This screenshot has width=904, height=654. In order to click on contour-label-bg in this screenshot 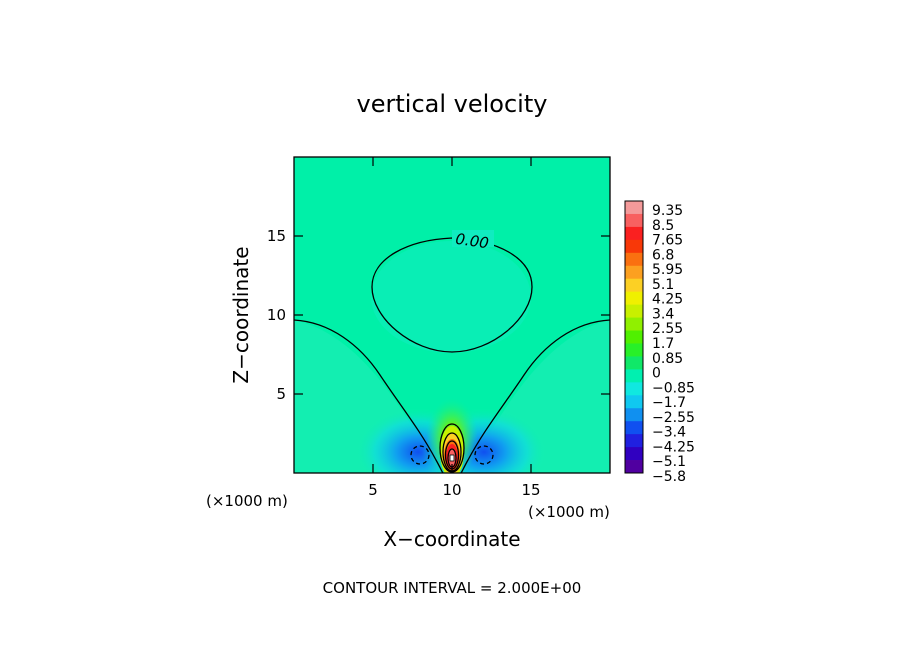, I will do `click(473, 238)`.